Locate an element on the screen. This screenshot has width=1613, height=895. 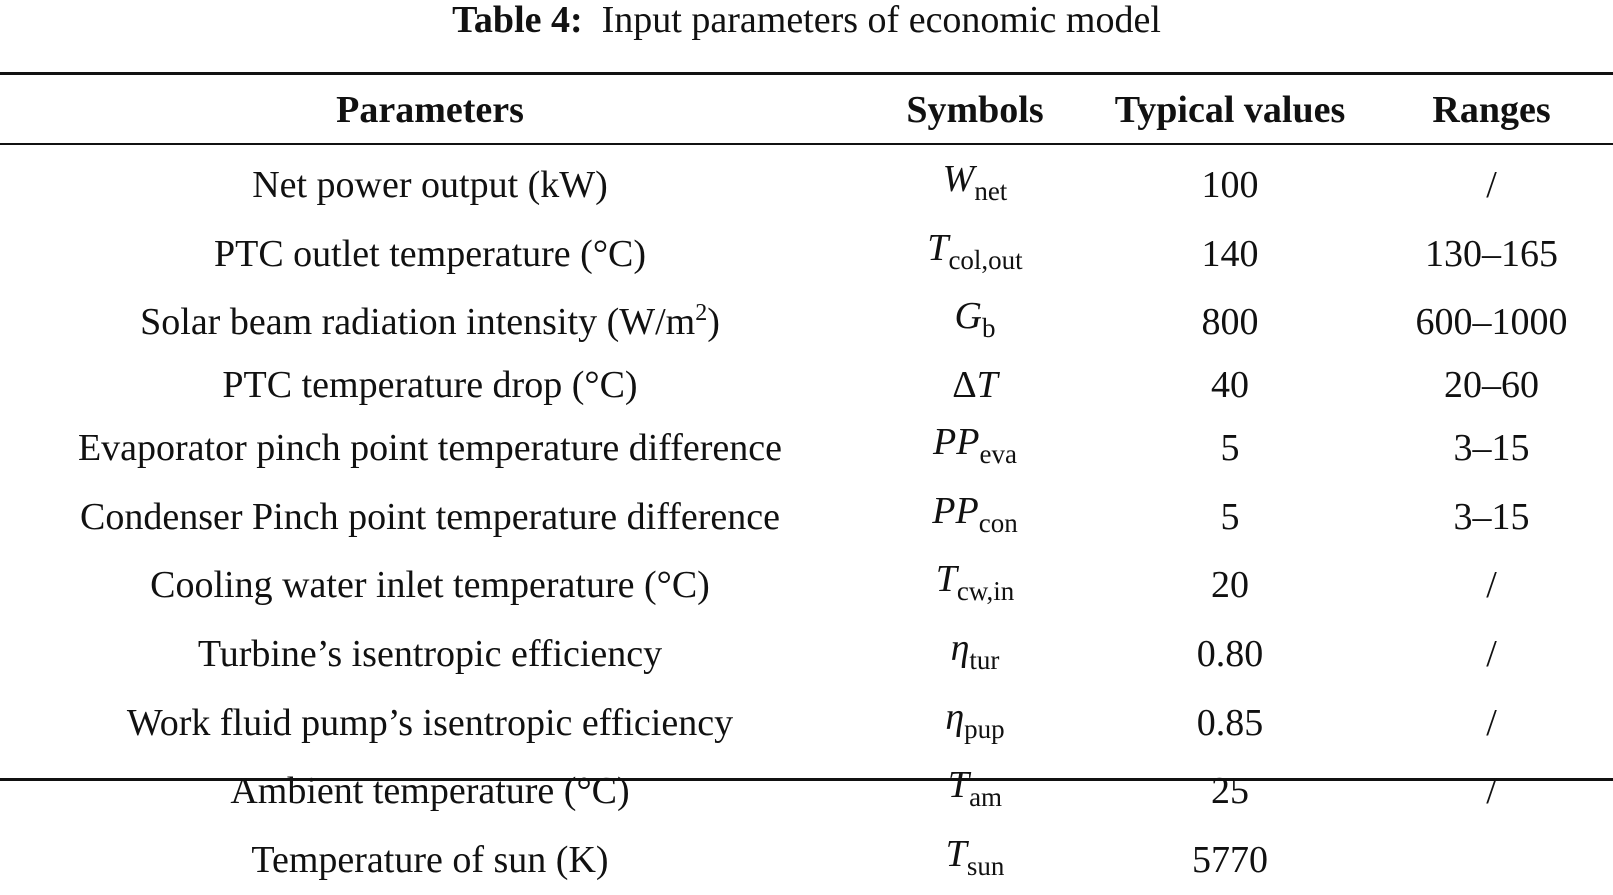
range-cell: 600–1000 is located at coordinates (1491, 322).